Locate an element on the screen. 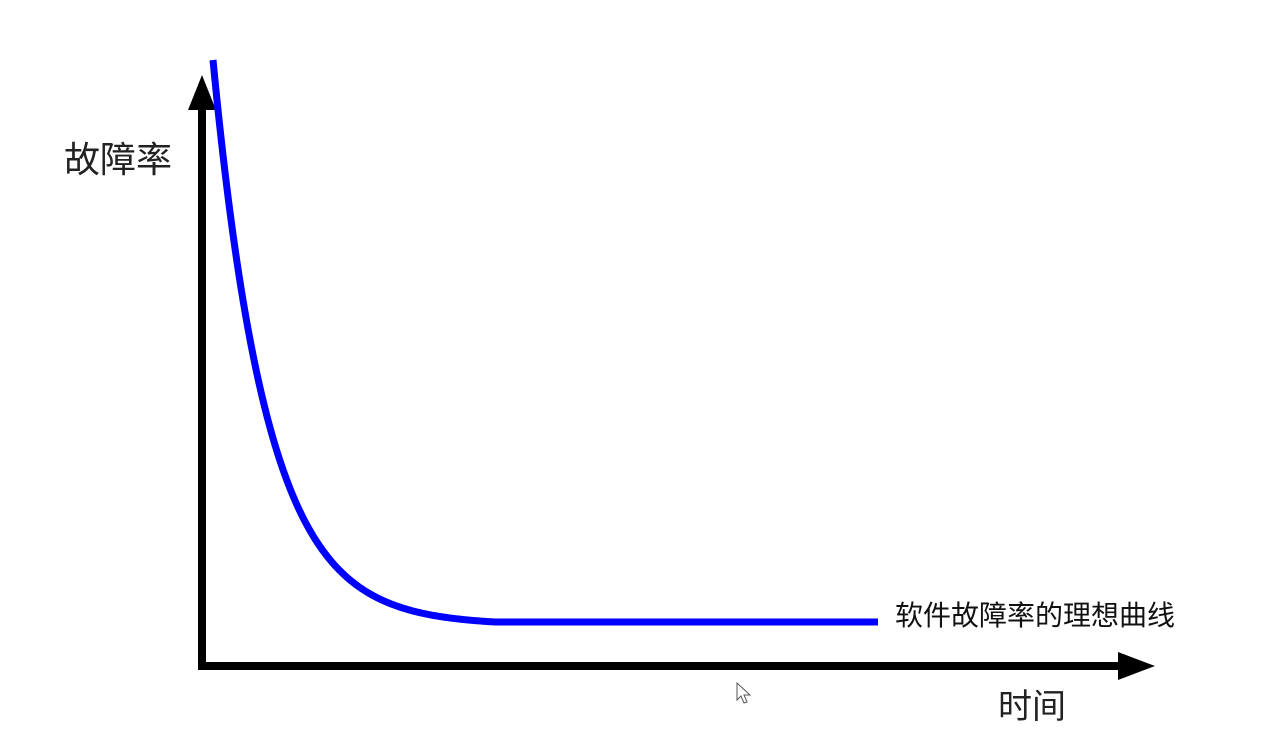 The width and height of the screenshot is (1270, 754). x-axis-arrow is located at coordinates (1136, 666).